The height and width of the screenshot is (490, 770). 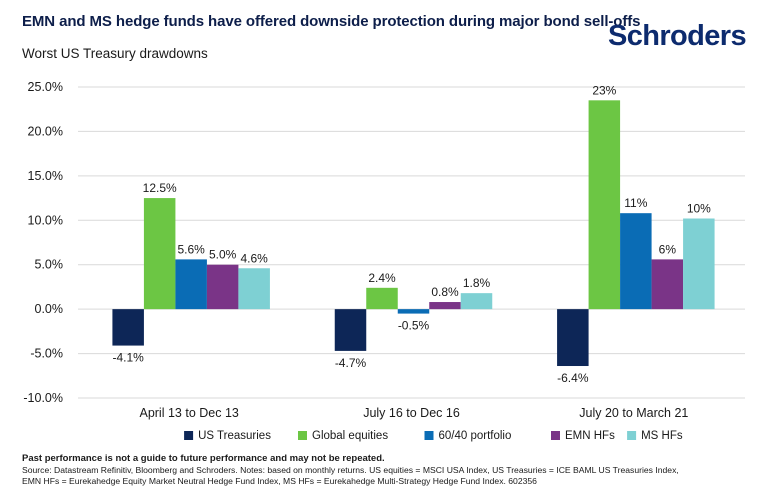 I want to click on legend-label: Global equities, so click(x=350, y=436).